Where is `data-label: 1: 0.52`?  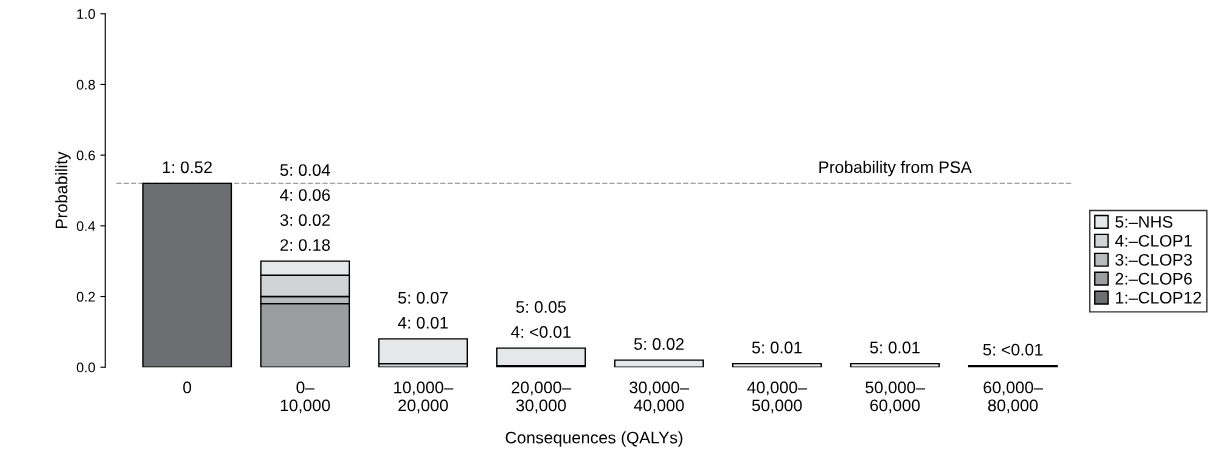 data-label: 1: 0.52 is located at coordinates (187, 167).